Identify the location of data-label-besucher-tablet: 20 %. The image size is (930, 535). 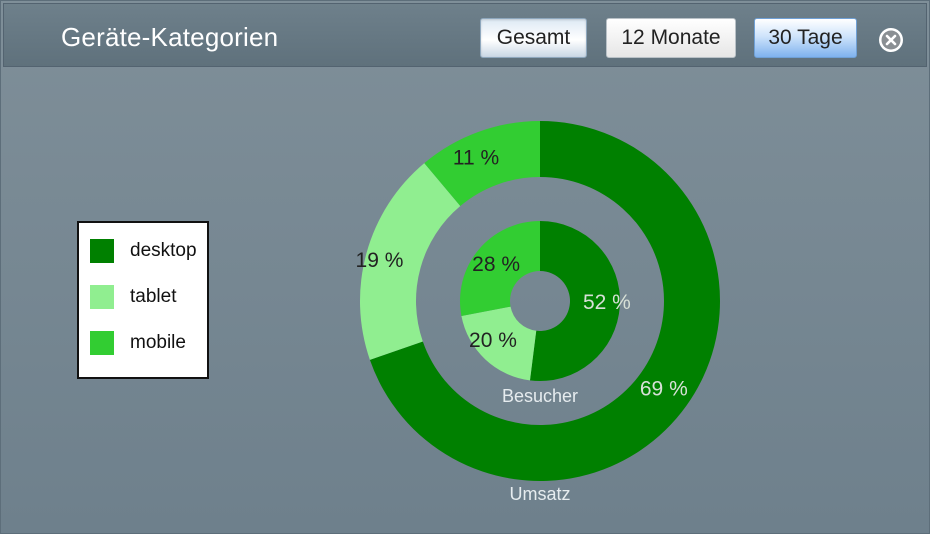
(493, 340).